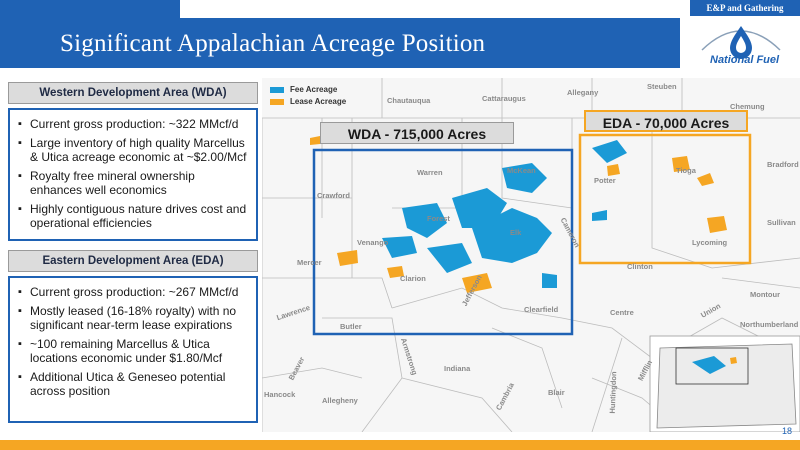 The height and width of the screenshot is (450, 800). Describe the element at coordinates (133, 93) in the screenshot. I see `wda-panel-heading: Western Development Area (WDA)` at that location.